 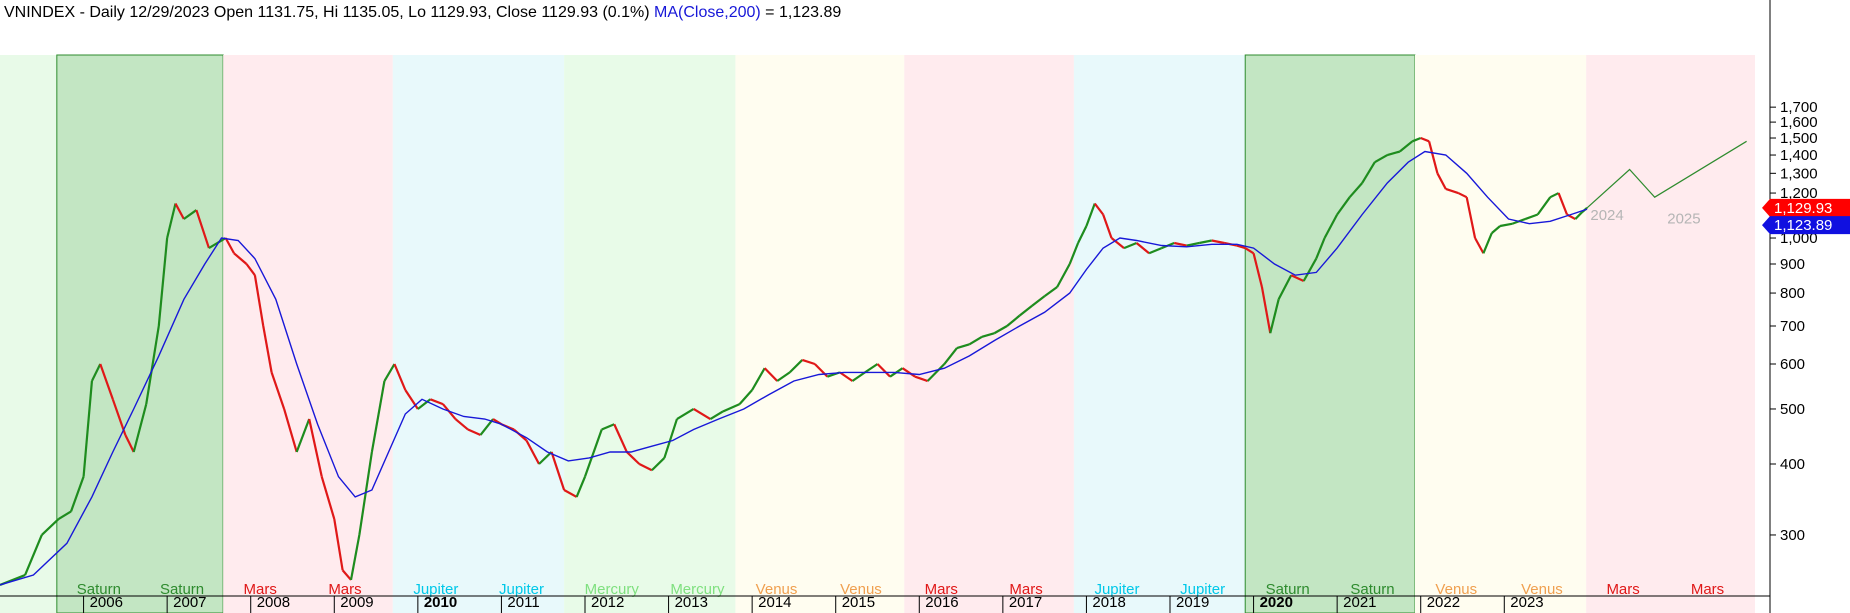 What do you see at coordinates (1792, 364) in the screenshot?
I see `y-tick-label: 600` at bounding box center [1792, 364].